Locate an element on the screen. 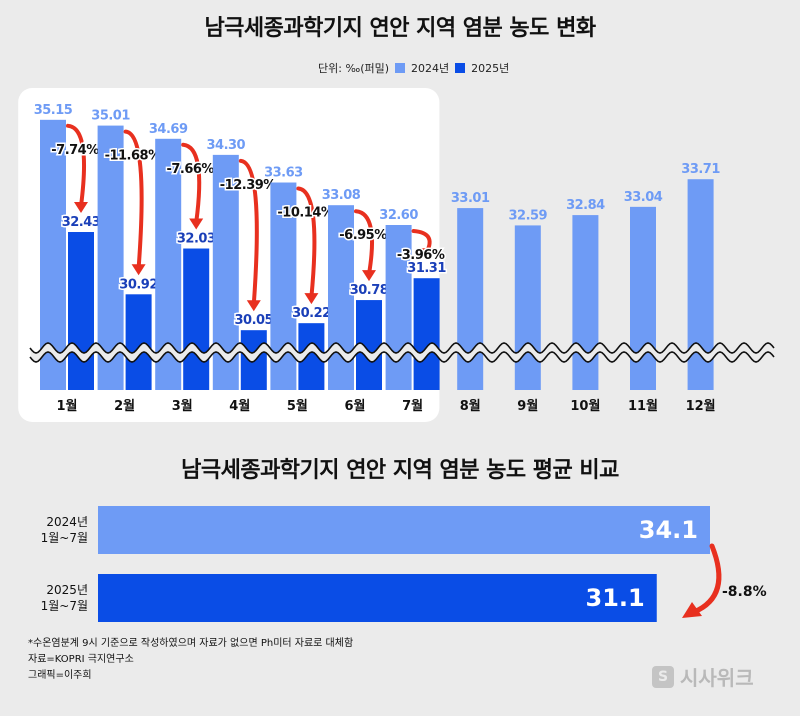 This screenshot has height=716, width=800. value-label-2025: 32.03 is located at coordinates (196, 239).